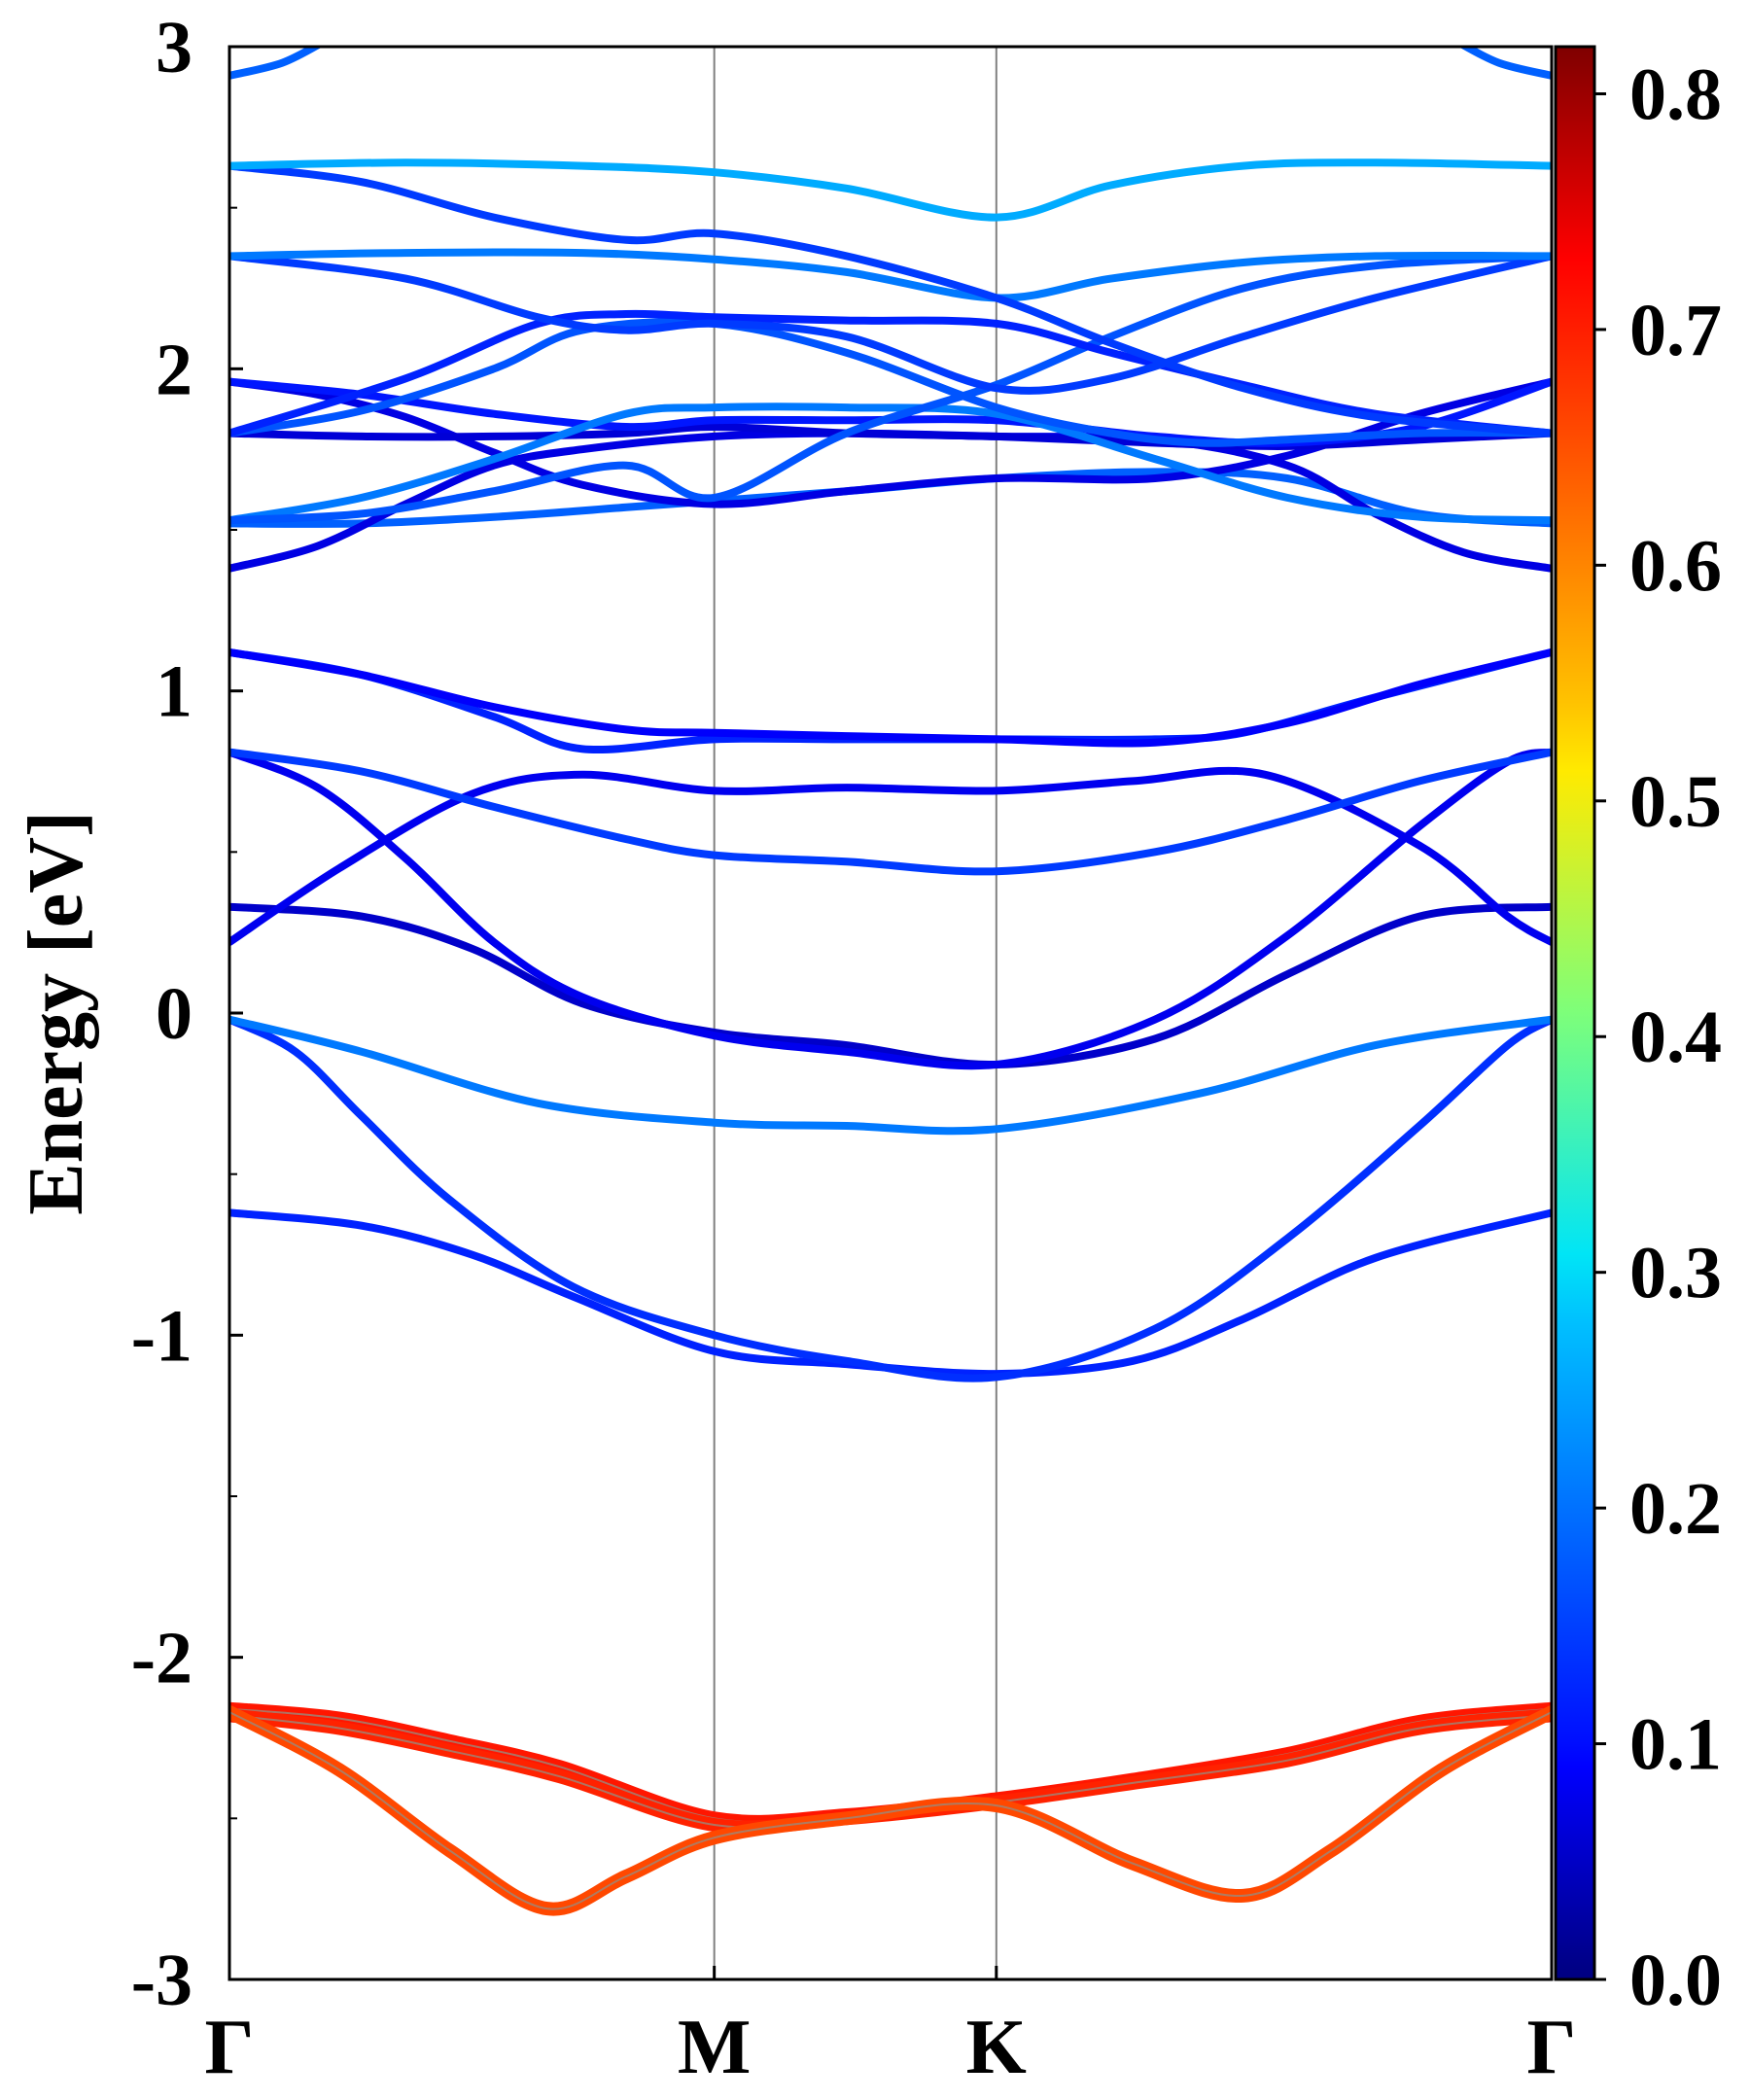 The height and width of the screenshot is (2100, 1750). Describe the element at coordinates (1675, 802) in the screenshot. I see `colorbar-tick-label: 0.5` at that location.